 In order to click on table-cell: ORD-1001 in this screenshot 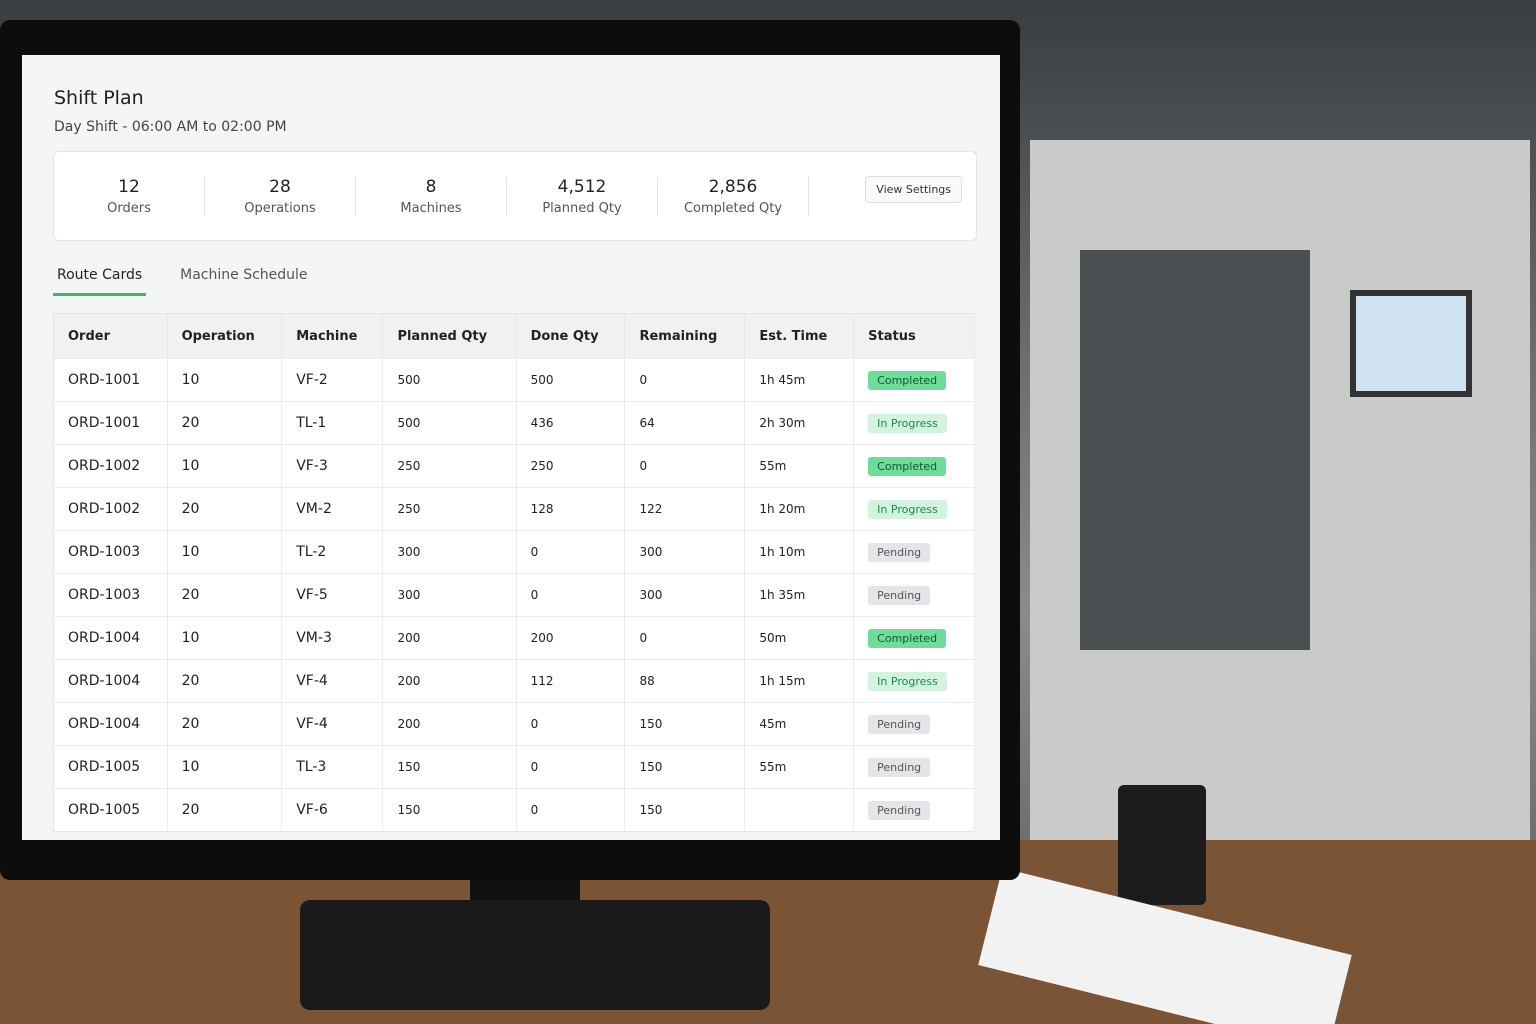, I will do `click(110, 380)`.